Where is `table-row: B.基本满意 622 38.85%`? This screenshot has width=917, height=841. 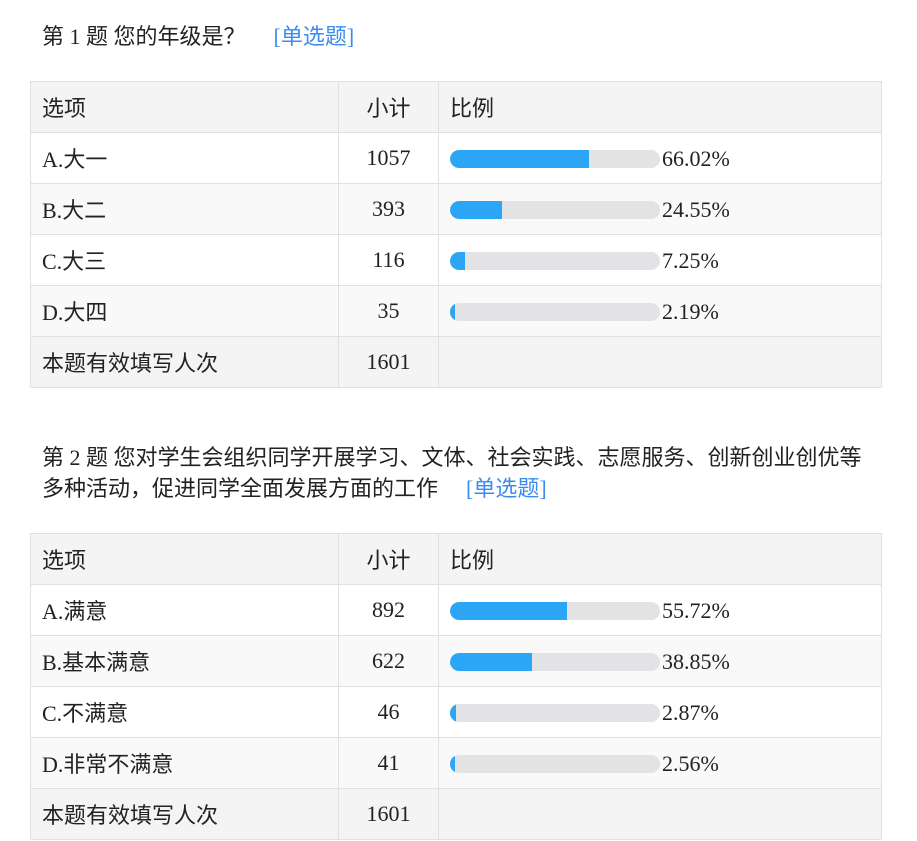
table-row: B.基本满意 622 38.85% is located at coordinates (456, 661).